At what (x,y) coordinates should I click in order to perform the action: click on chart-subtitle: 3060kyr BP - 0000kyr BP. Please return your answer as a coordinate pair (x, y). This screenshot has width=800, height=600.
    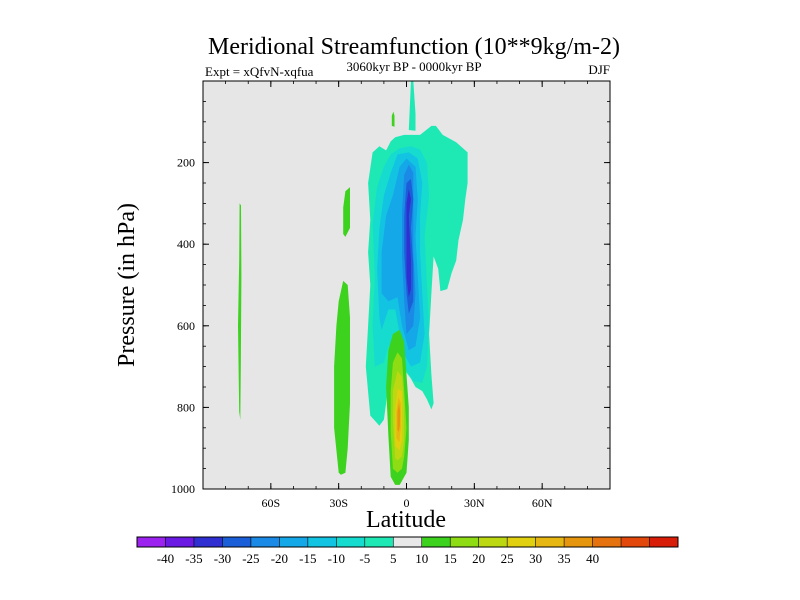
    Looking at the image, I should click on (413, 66).